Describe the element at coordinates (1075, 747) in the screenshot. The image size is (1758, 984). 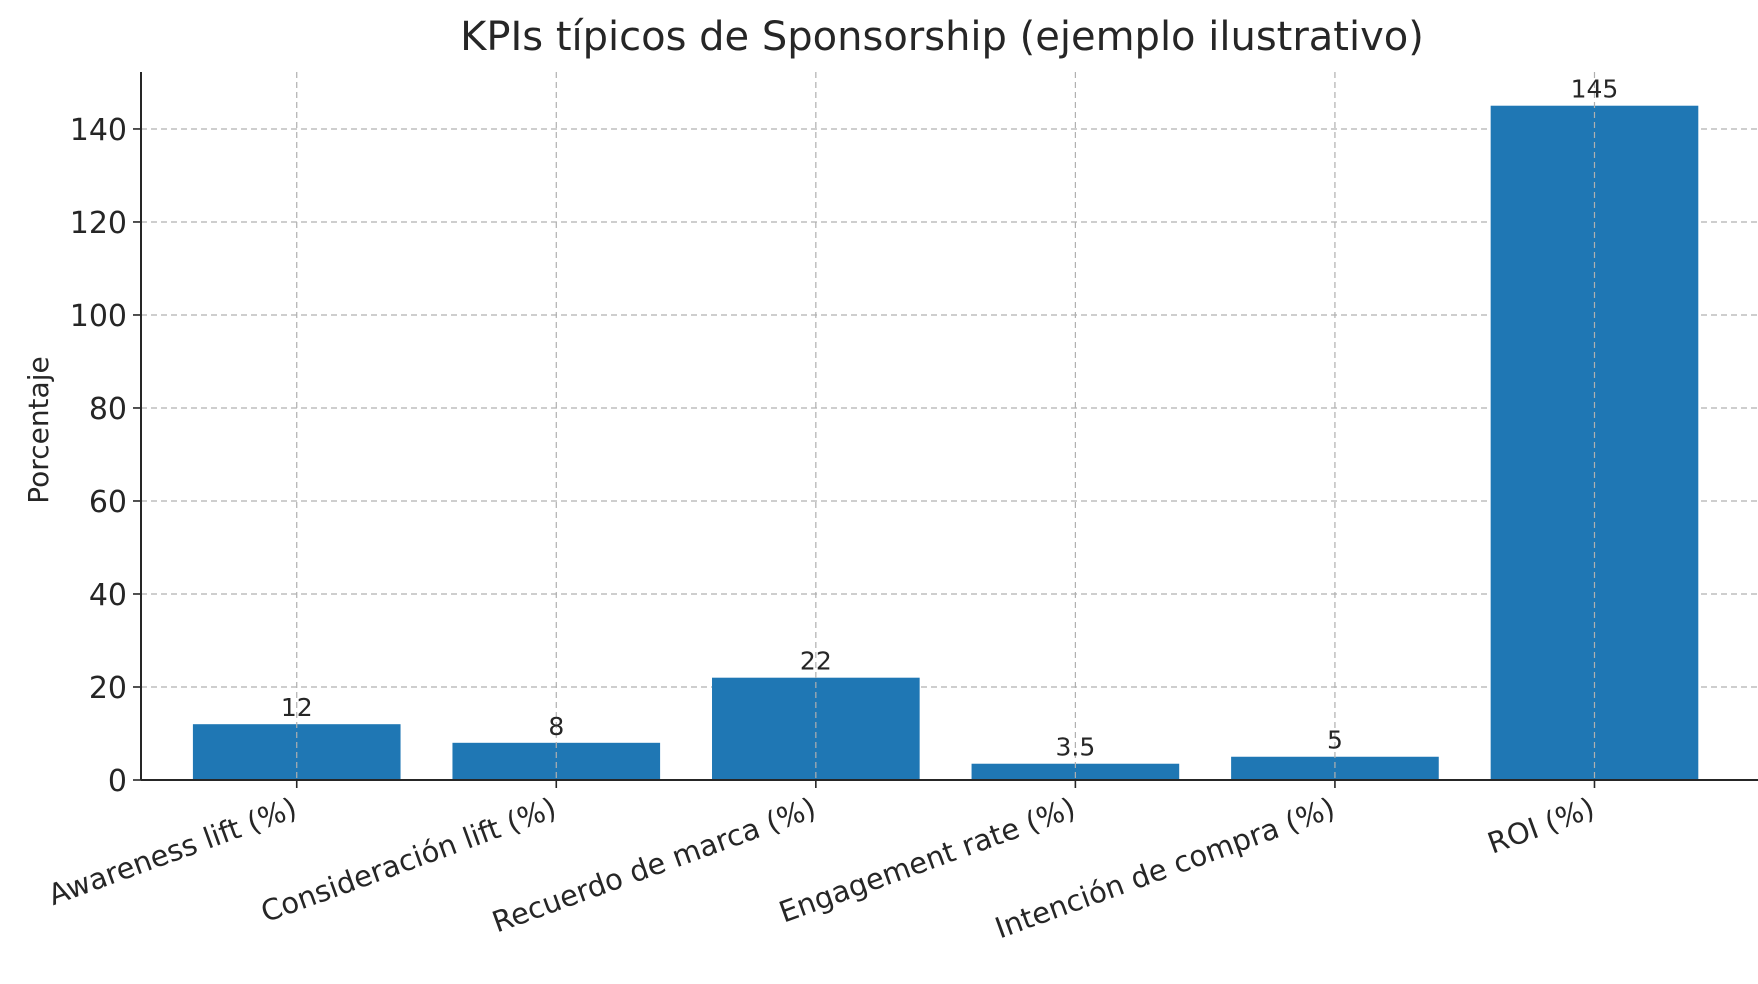
I see `bar-value-label: 3.5` at that location.